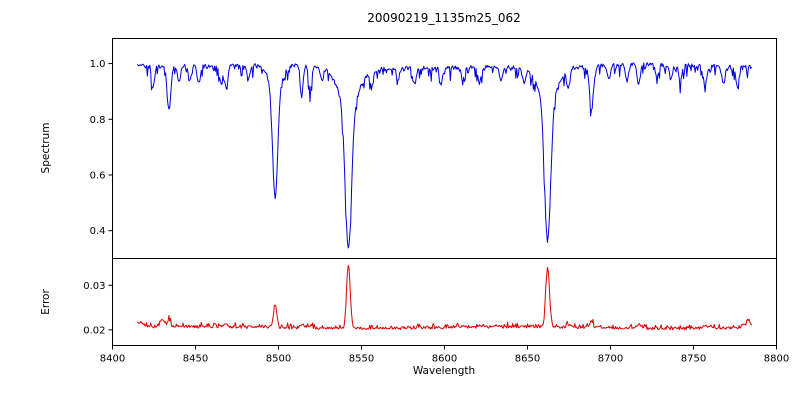 This screenshot has height=400, width=800. Describe the element at coordinates (444, 298) in the screenshot. I see `error-line` at that location.